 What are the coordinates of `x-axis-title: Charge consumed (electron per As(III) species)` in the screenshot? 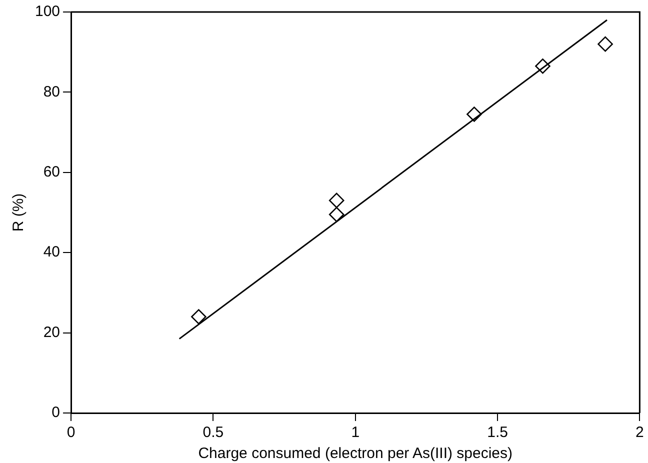 It's located at (355, 453).